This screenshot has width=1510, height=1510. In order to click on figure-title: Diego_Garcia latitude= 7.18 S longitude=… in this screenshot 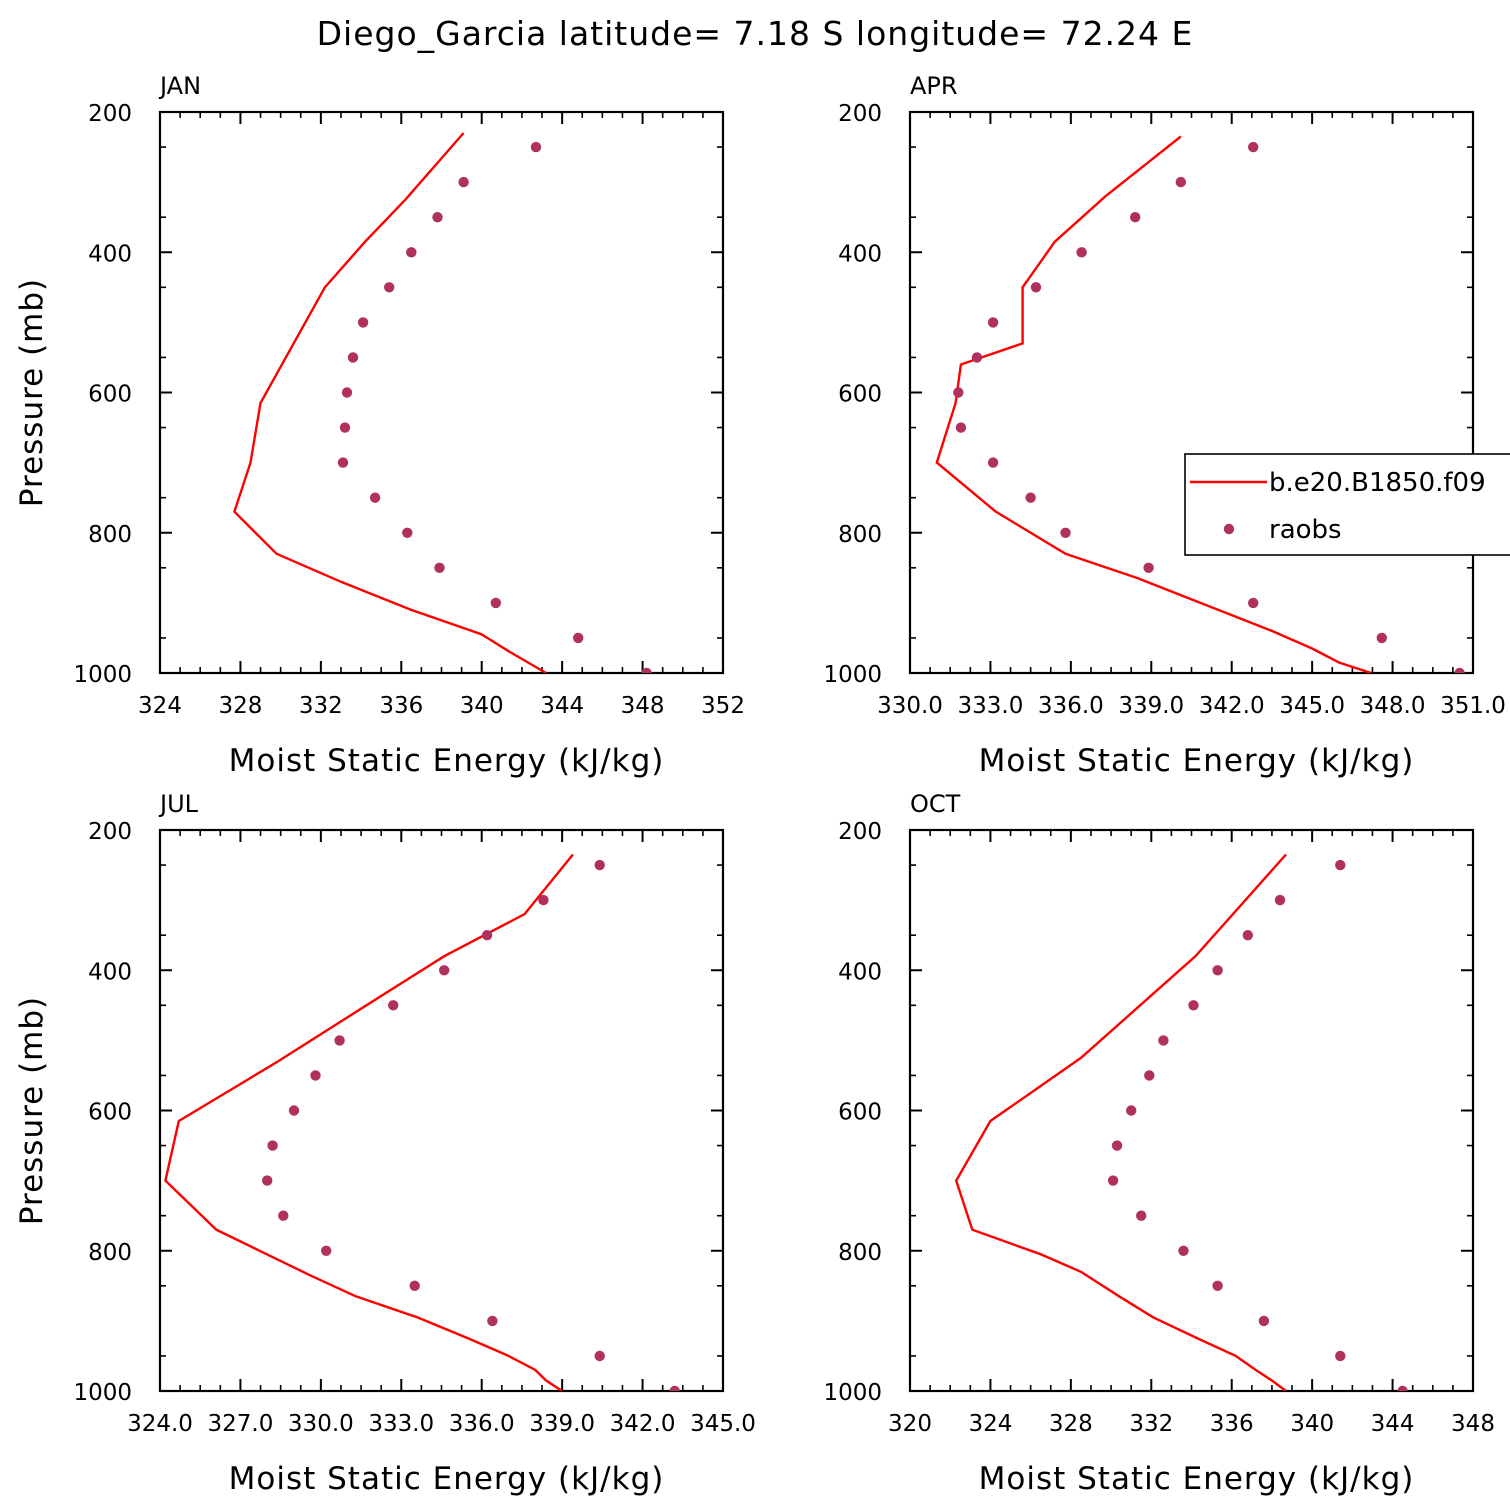, I will do `click(755, 33)`.